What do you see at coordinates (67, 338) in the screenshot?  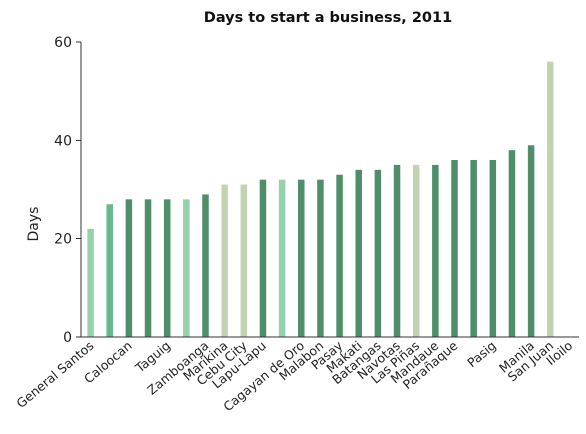 I see `y-tick-label: 0` at bounding box center [67, 338].